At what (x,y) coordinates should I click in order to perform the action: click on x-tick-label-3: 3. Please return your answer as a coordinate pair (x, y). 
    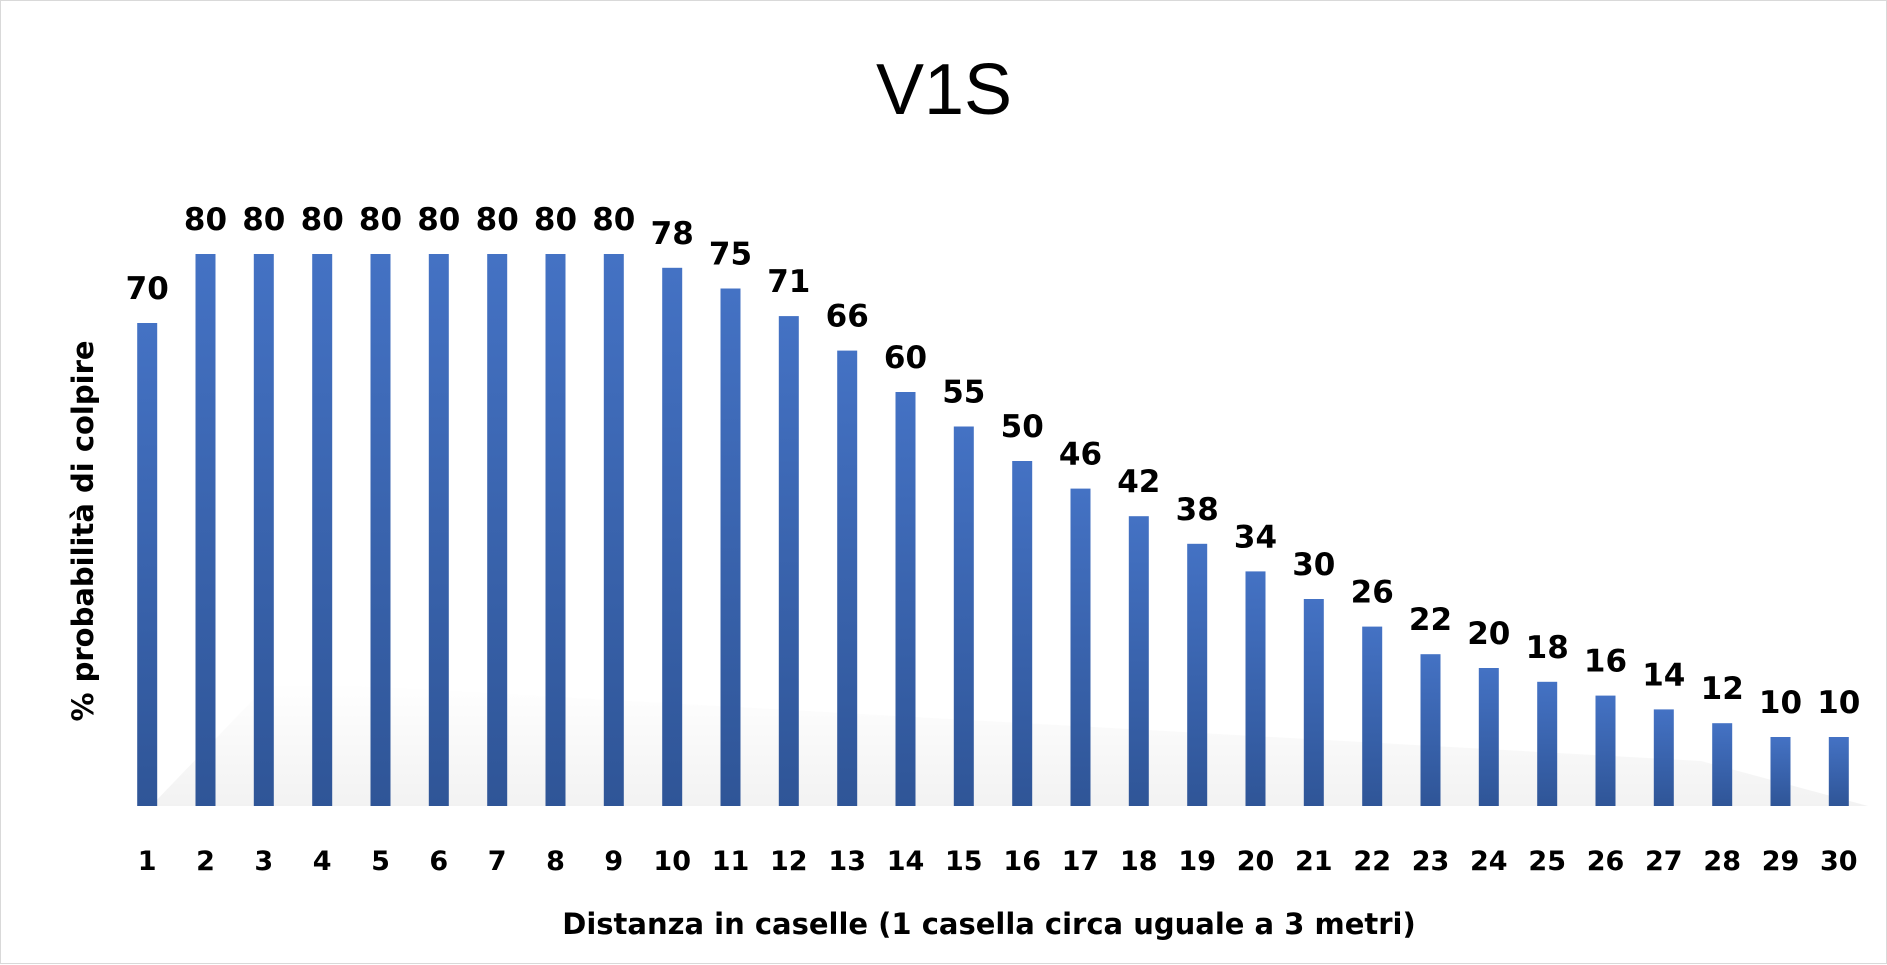
    Looking at the image, I should click on (263, 861).